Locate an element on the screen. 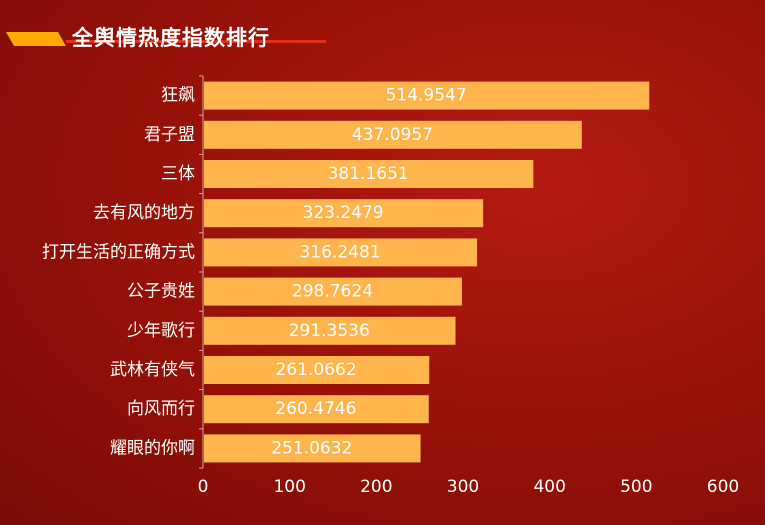 The height and width of the screenshot is (525, 765). category-label: 耀眼的你啊 is located at coordinates (152, 448).